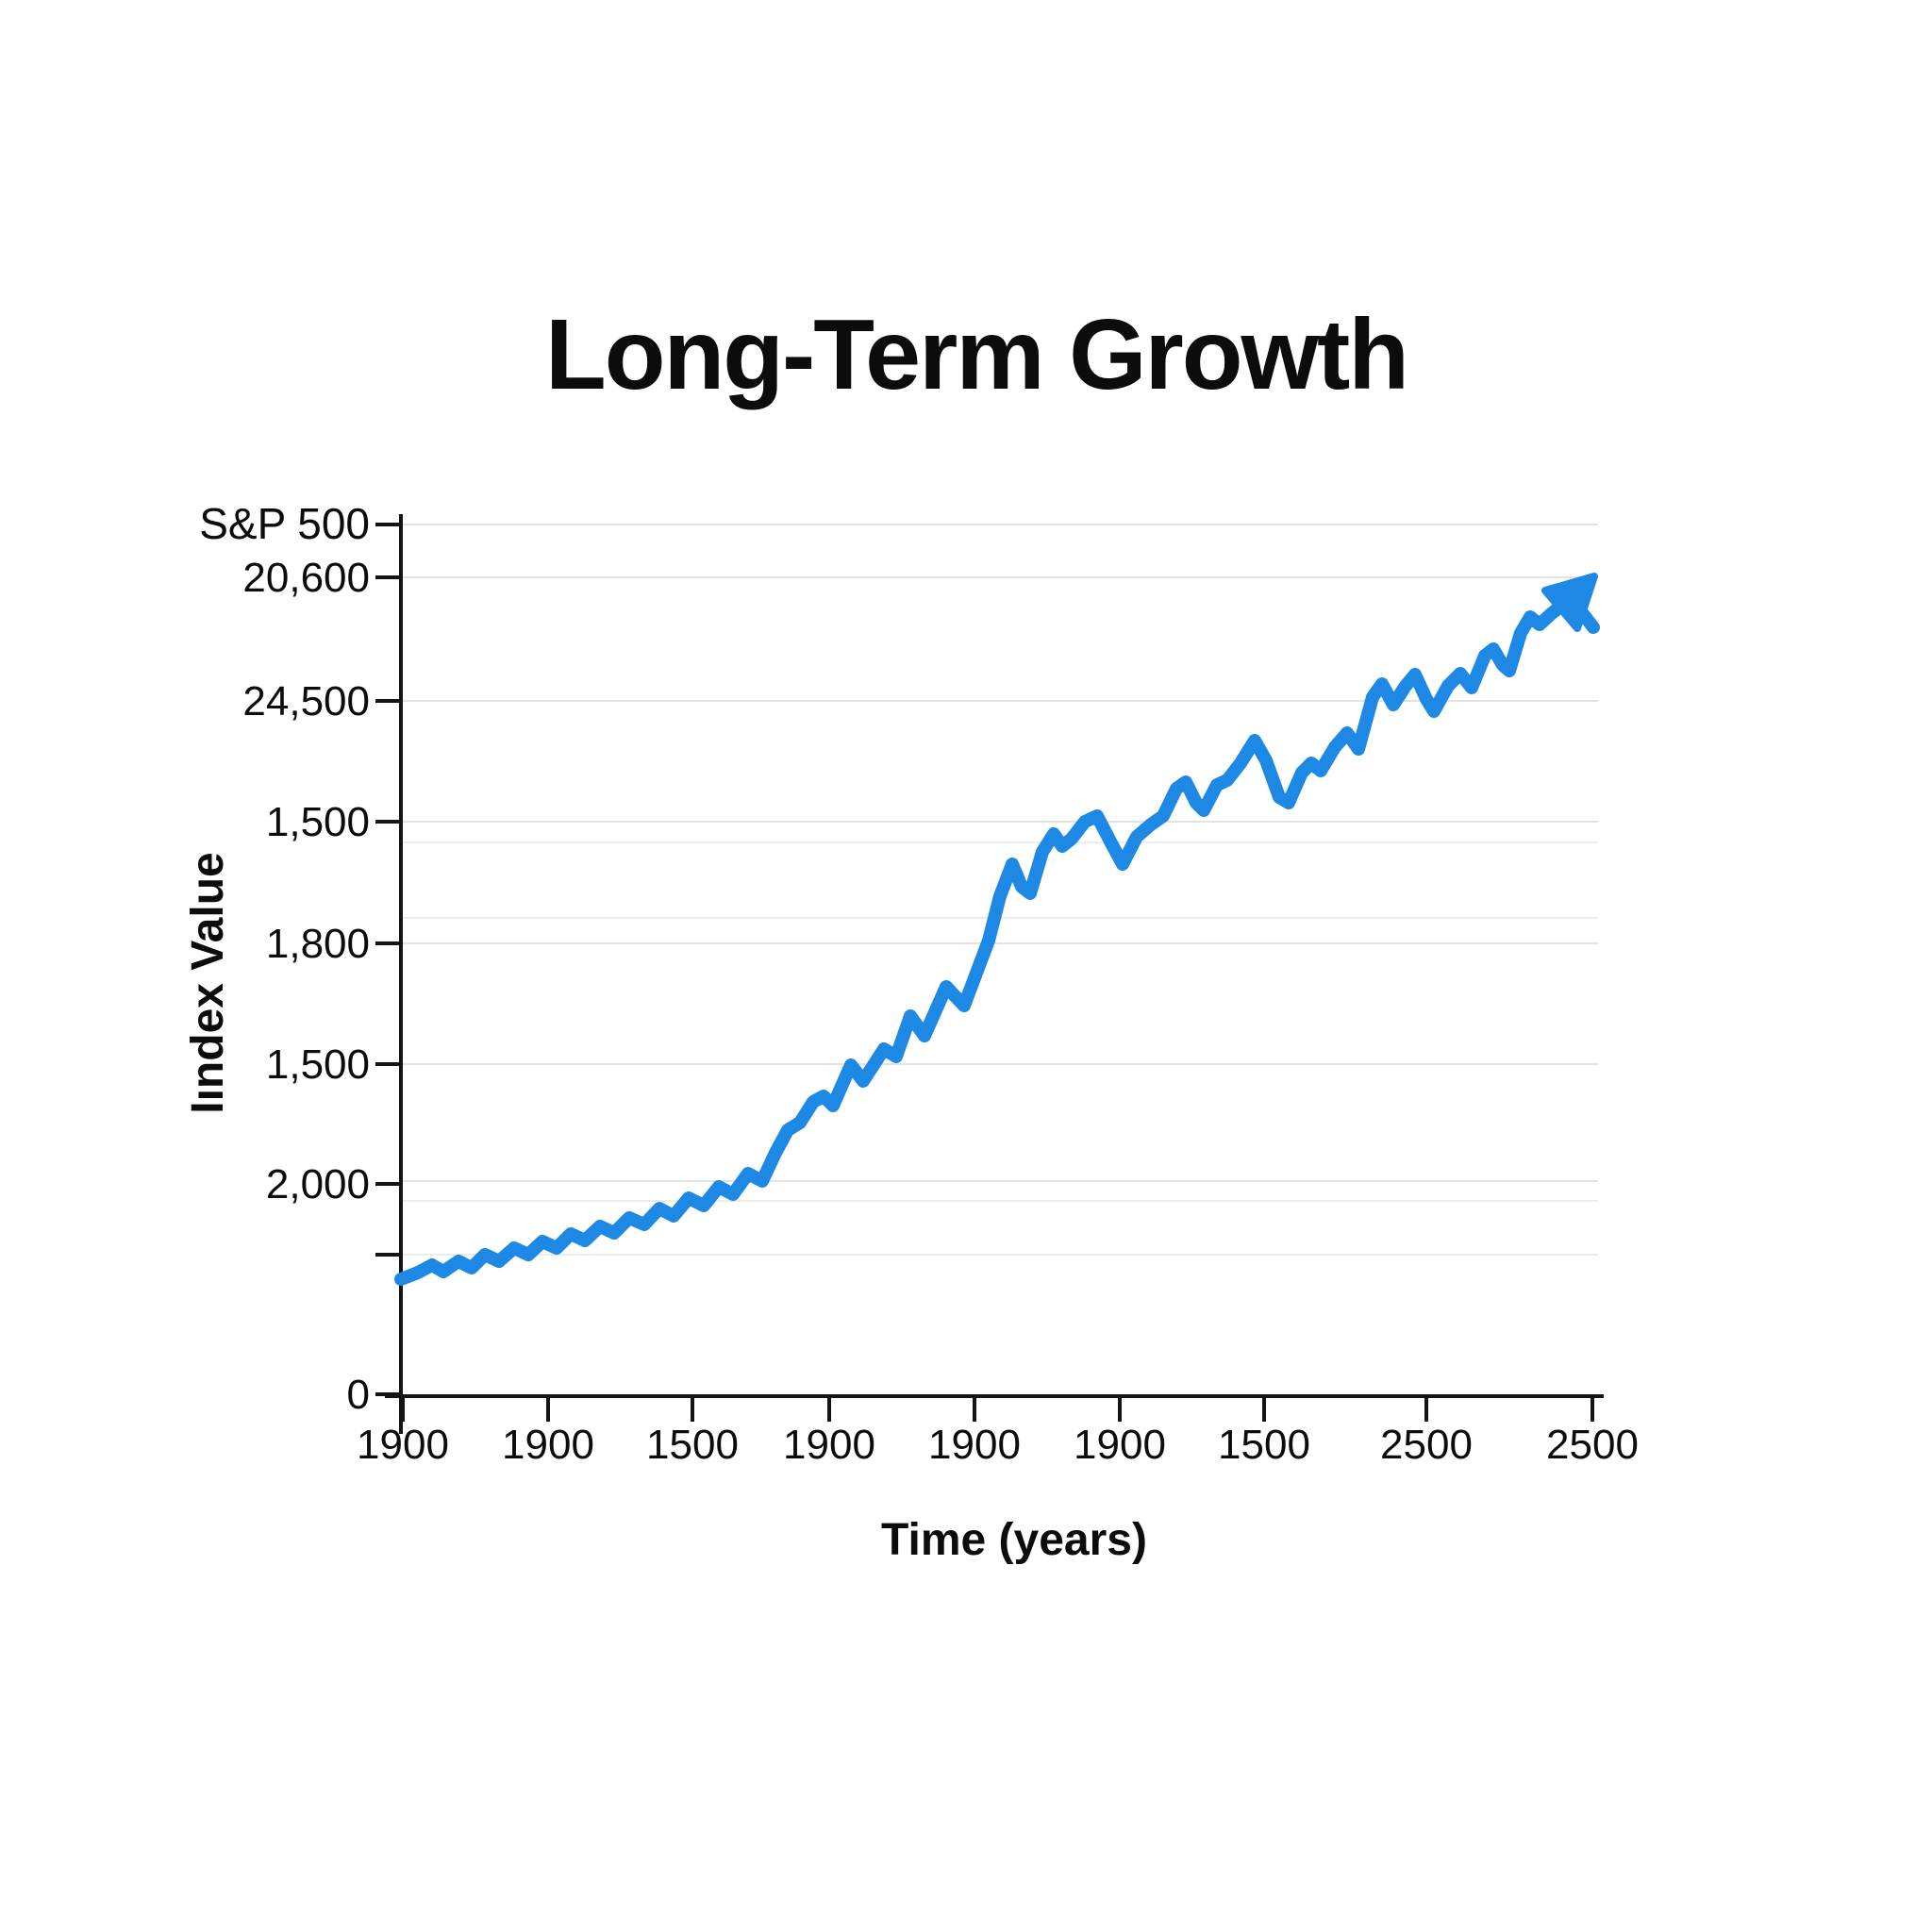 This screenshot has width=1932, height=1932. Describe the element at coordinates (208, 983) in the screenshot. I see `y-axis-title: Iındex Value` at that location.